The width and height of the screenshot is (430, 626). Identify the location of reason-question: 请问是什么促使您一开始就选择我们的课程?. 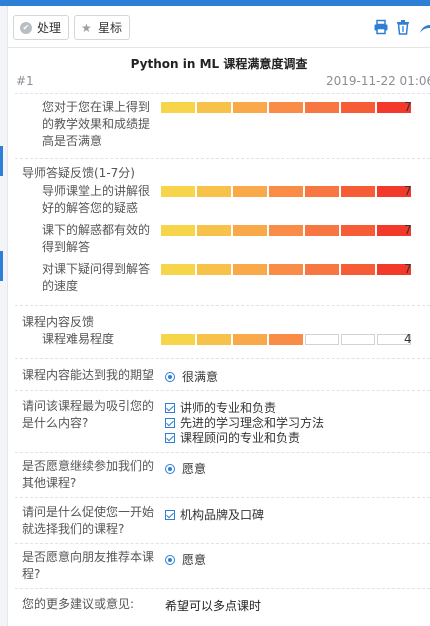
(88, 520).